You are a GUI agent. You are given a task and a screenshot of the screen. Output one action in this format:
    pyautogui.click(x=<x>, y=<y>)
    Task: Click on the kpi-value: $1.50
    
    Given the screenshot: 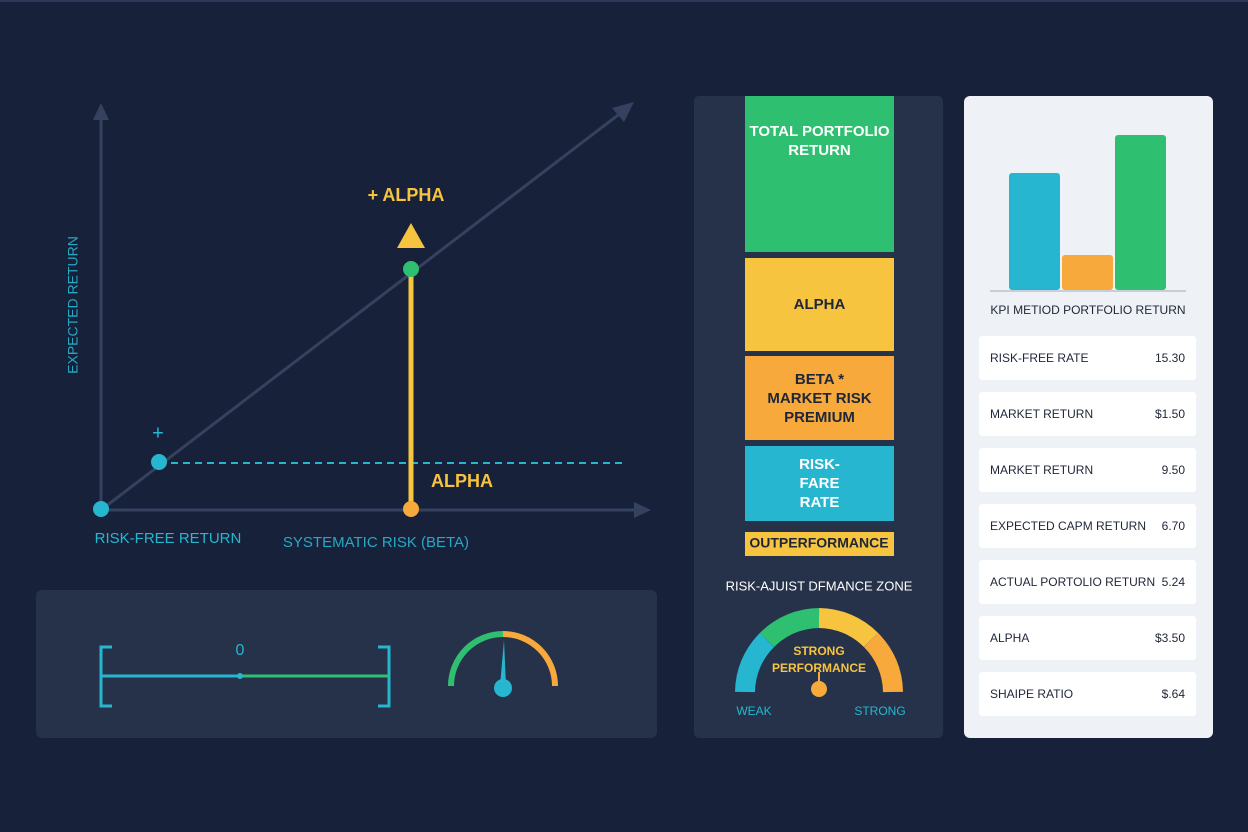 What is the action you would take?
    pyautogui.click(x=1169, y=414)
    